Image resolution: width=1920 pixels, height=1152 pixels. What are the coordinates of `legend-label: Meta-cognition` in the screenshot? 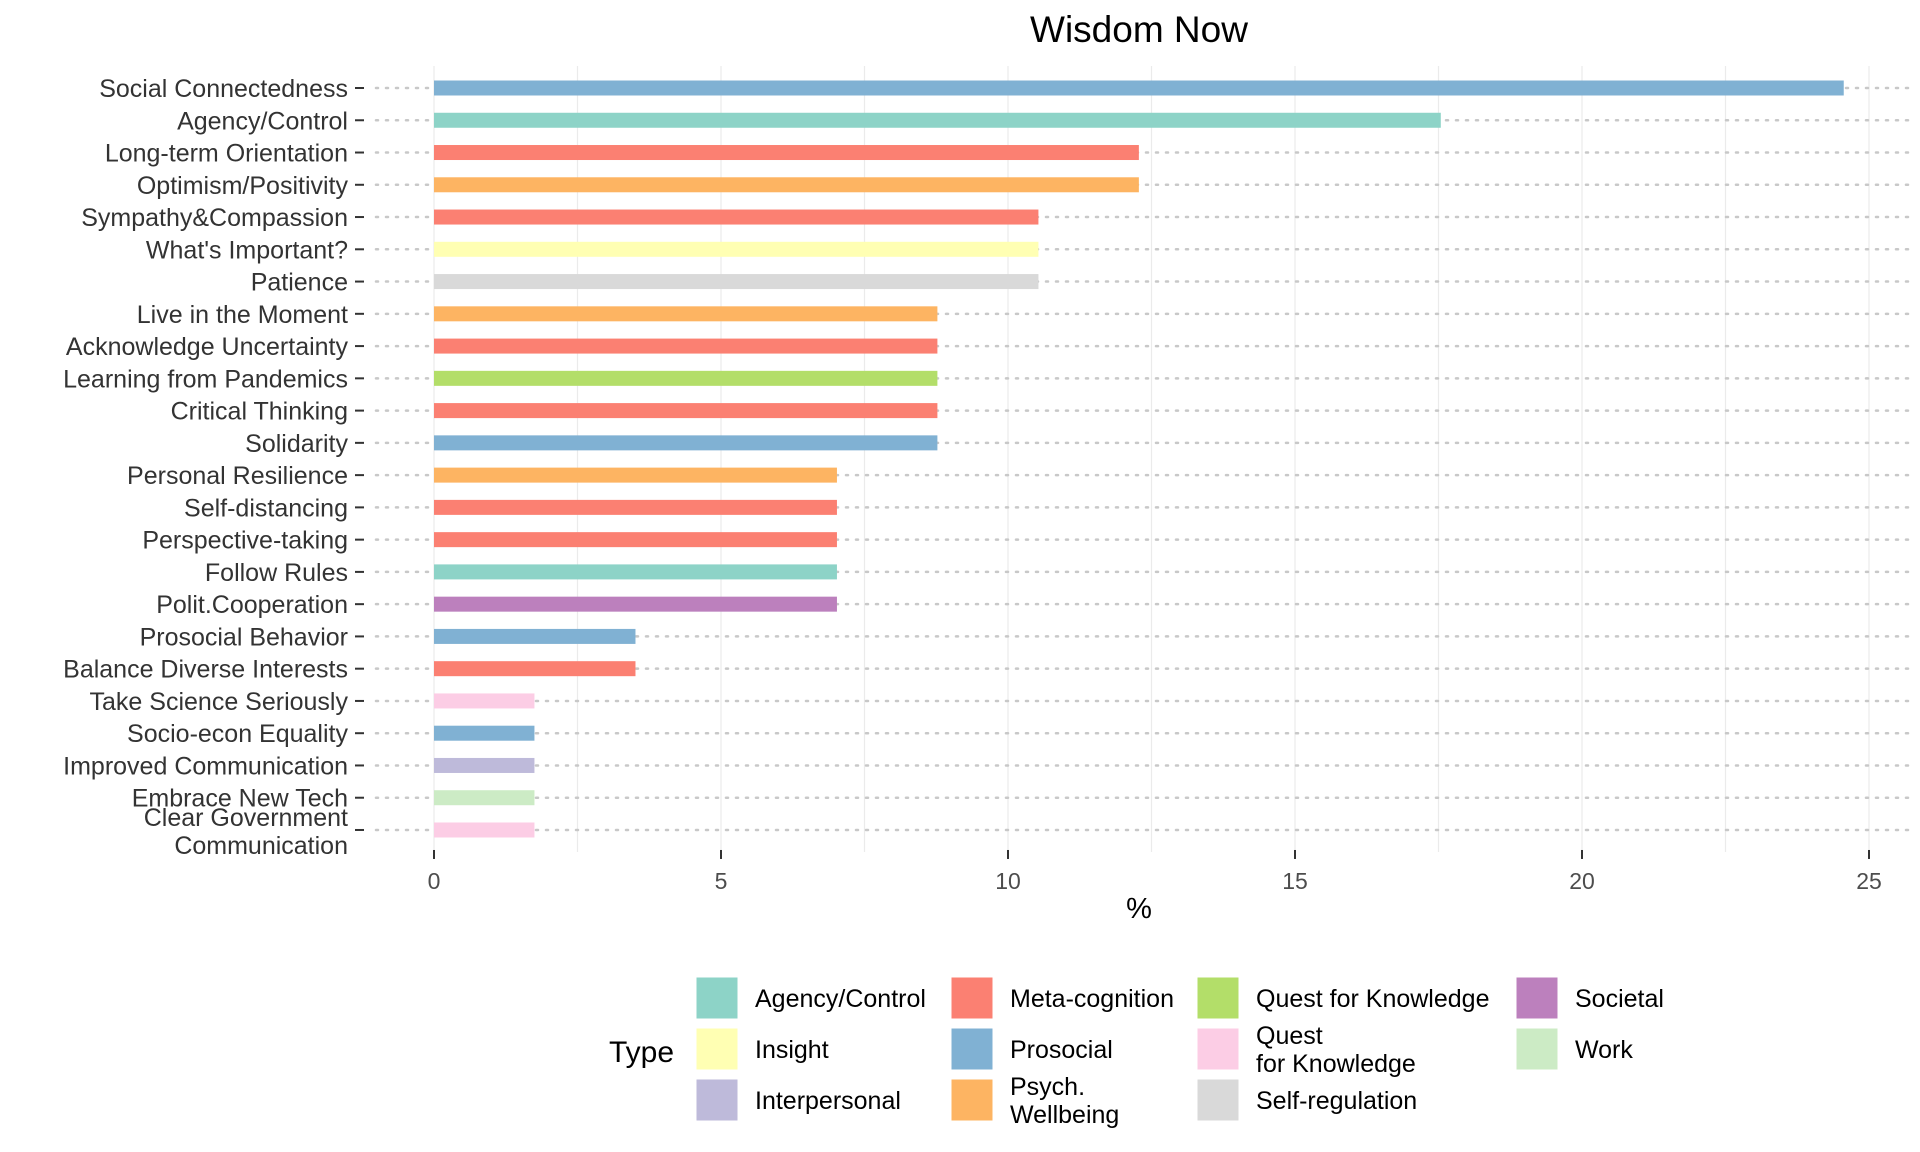 It's located at (1092, 999).